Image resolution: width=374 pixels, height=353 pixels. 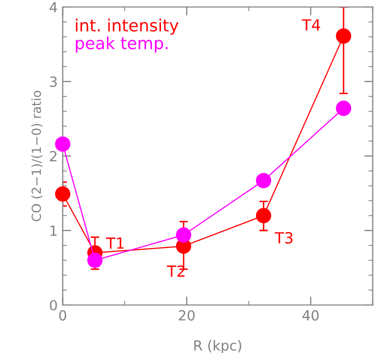 I want to click on y-tick-label: 3, so click(x=53, y=81).